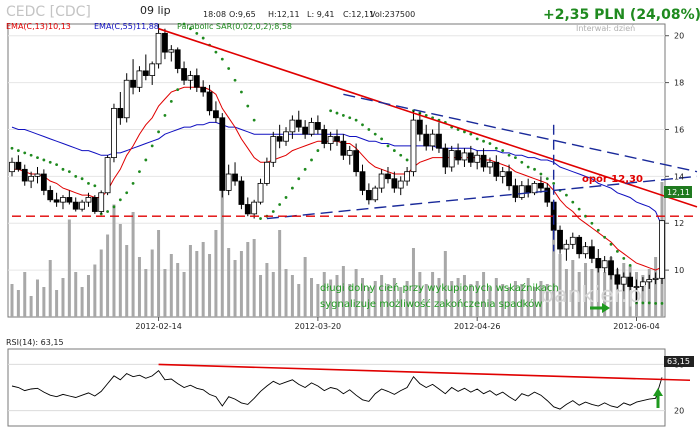 The image size is (700, 431). Describe the element at coordinates (158, 326) in the screenshot. I see `x-tick-label: 2012-02-14` at that location.